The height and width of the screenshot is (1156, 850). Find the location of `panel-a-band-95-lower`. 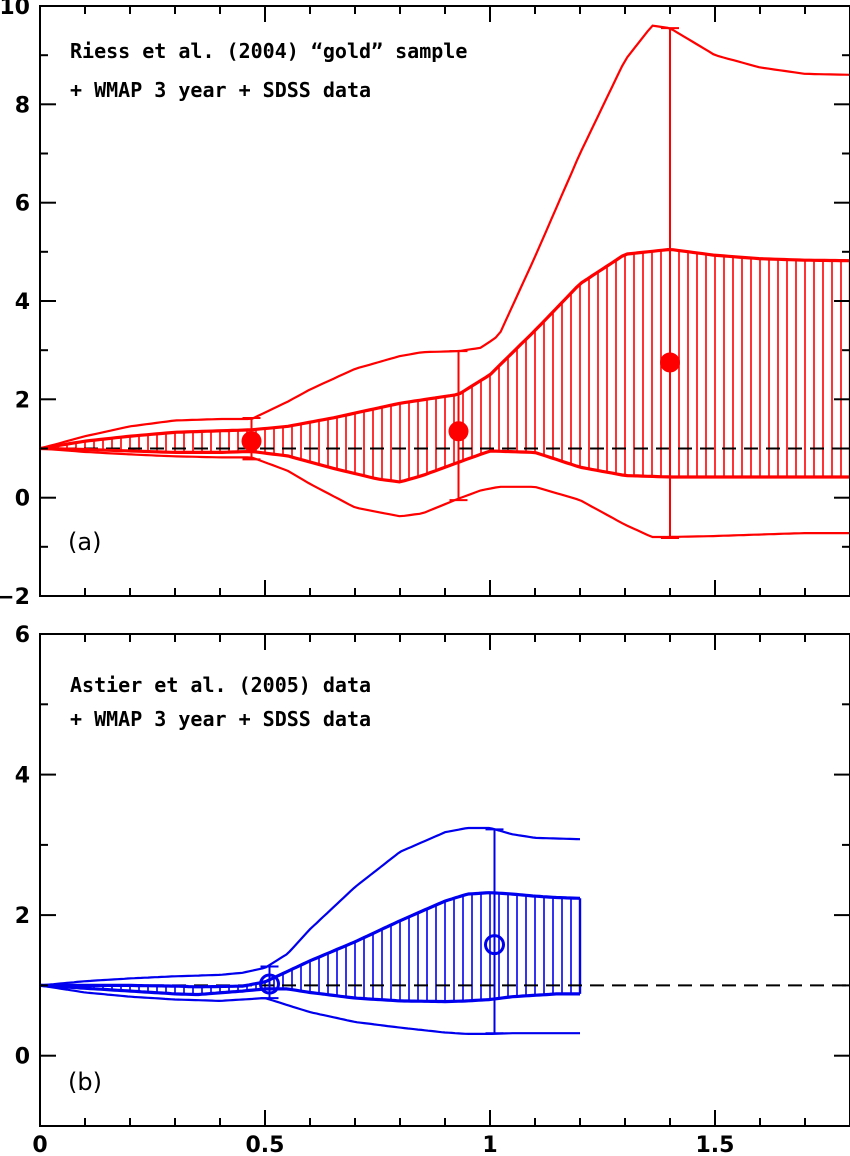

panel-a-band-95-lower is located at coordinates (445, 493).